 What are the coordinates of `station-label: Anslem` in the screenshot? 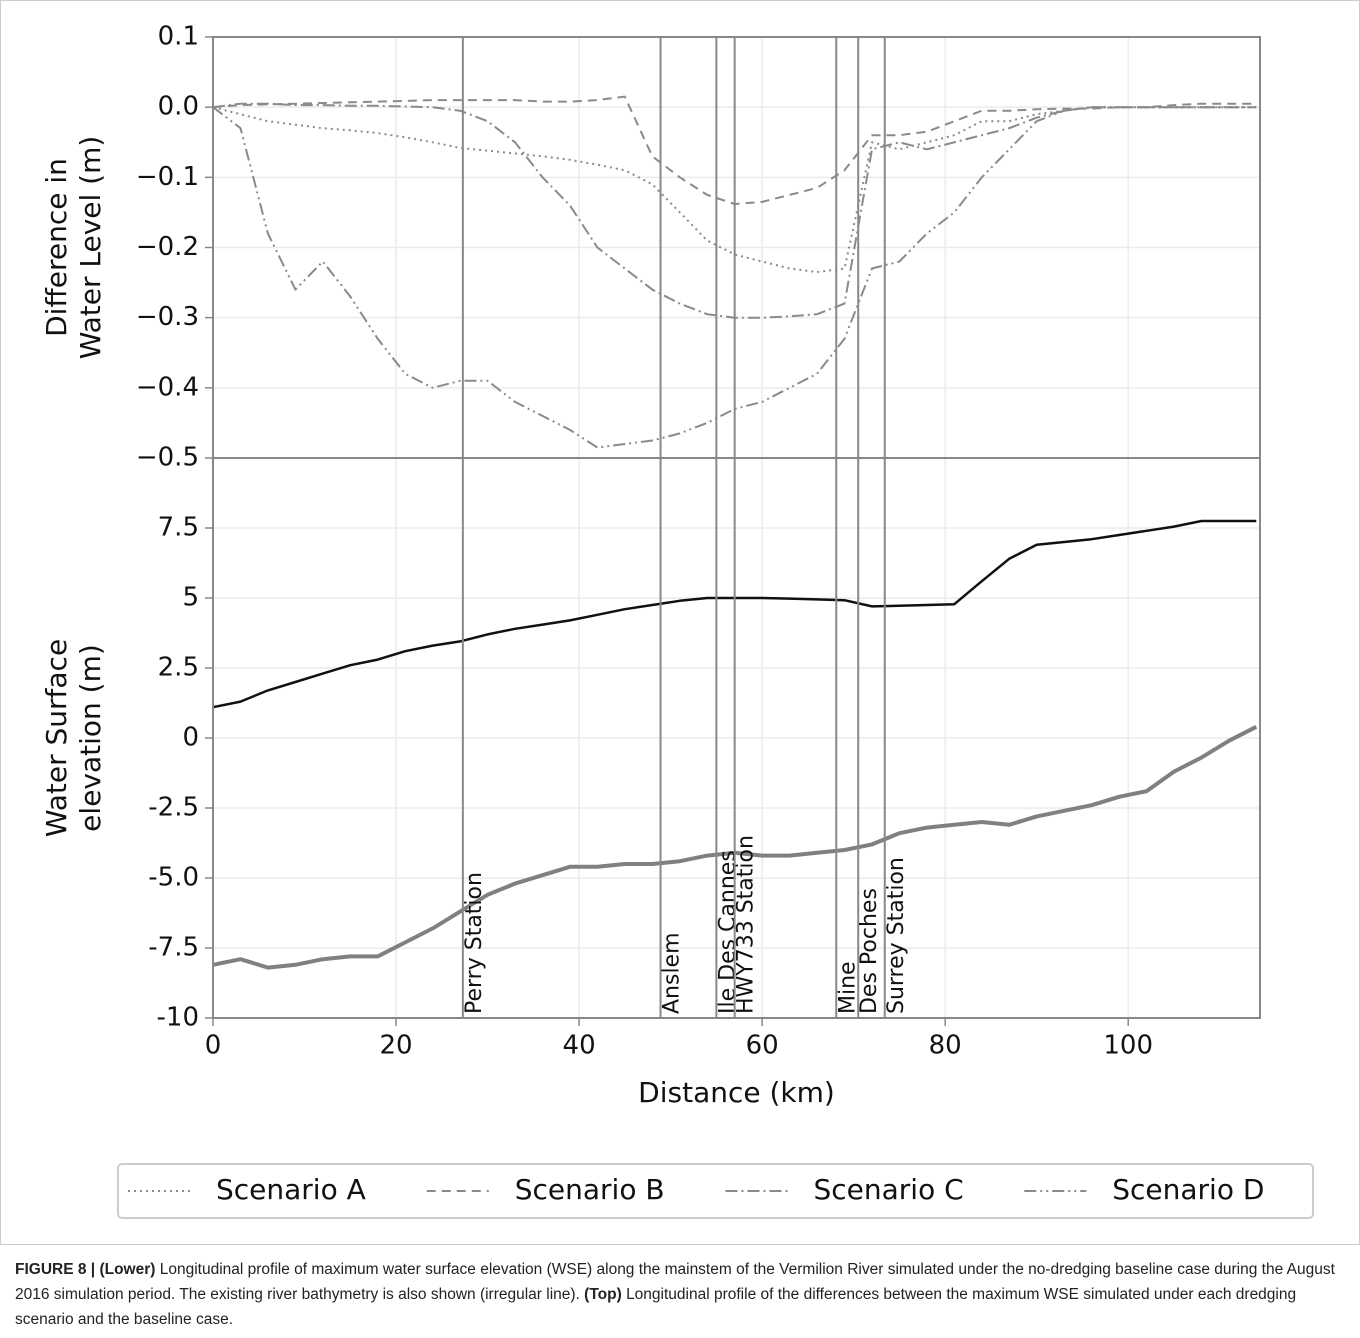 It's located at (672, 973).